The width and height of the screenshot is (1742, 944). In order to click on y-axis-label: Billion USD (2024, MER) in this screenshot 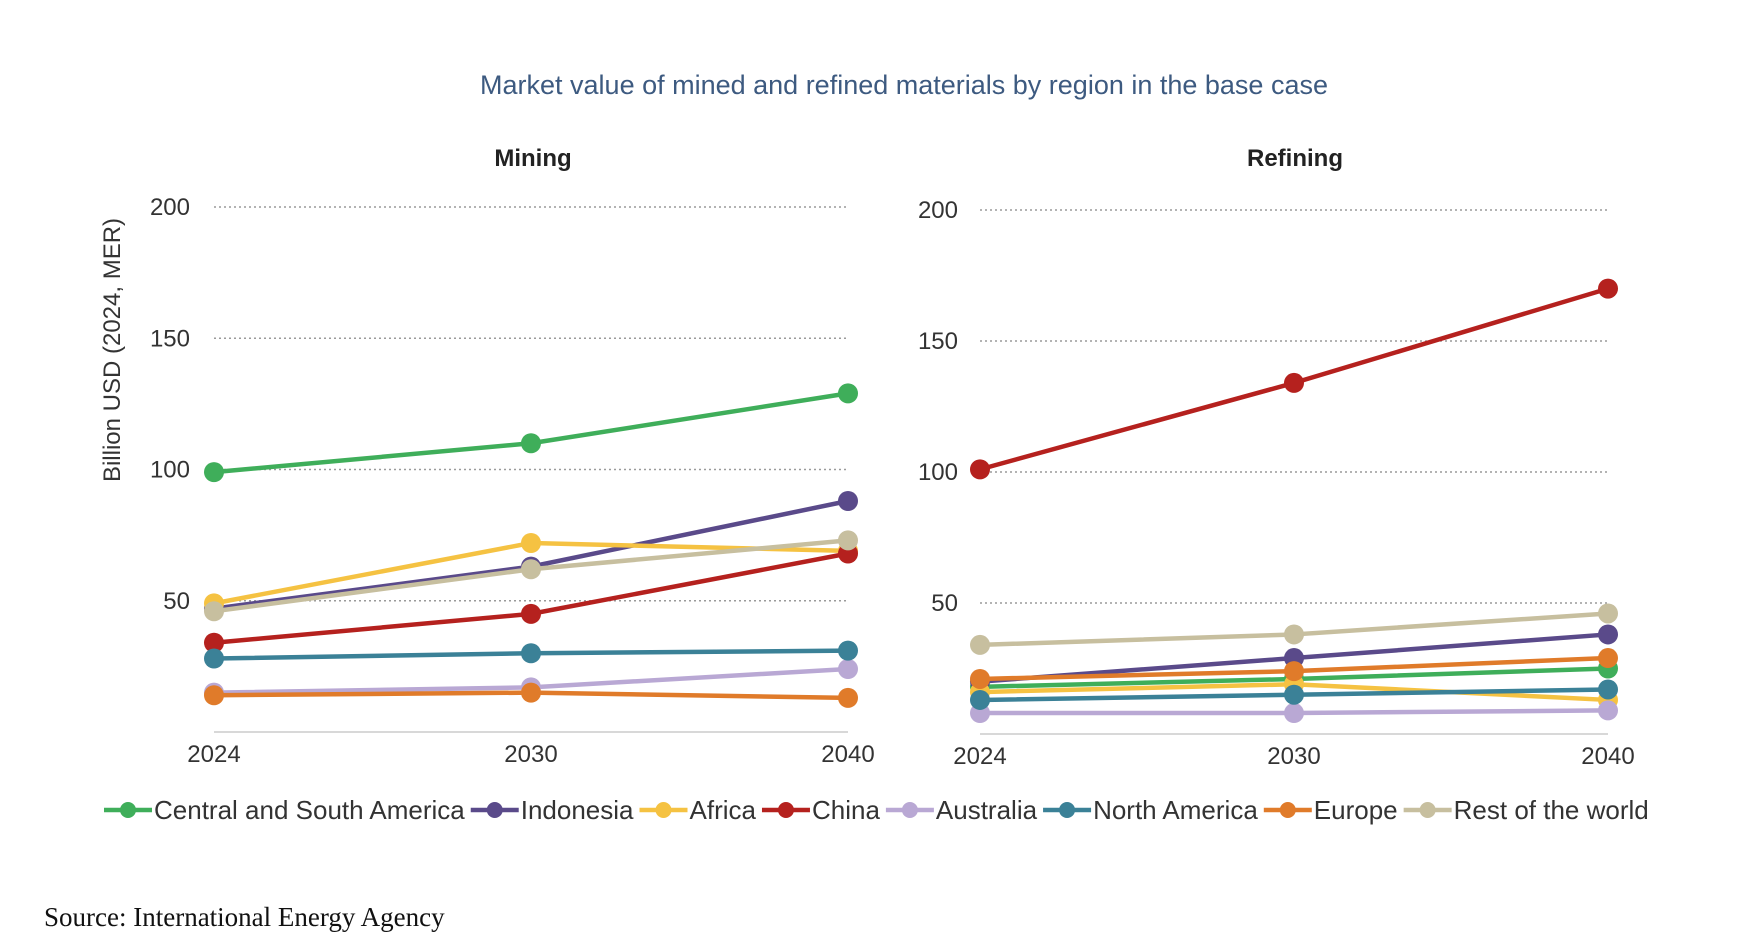, I will do `click(112, 350)`.